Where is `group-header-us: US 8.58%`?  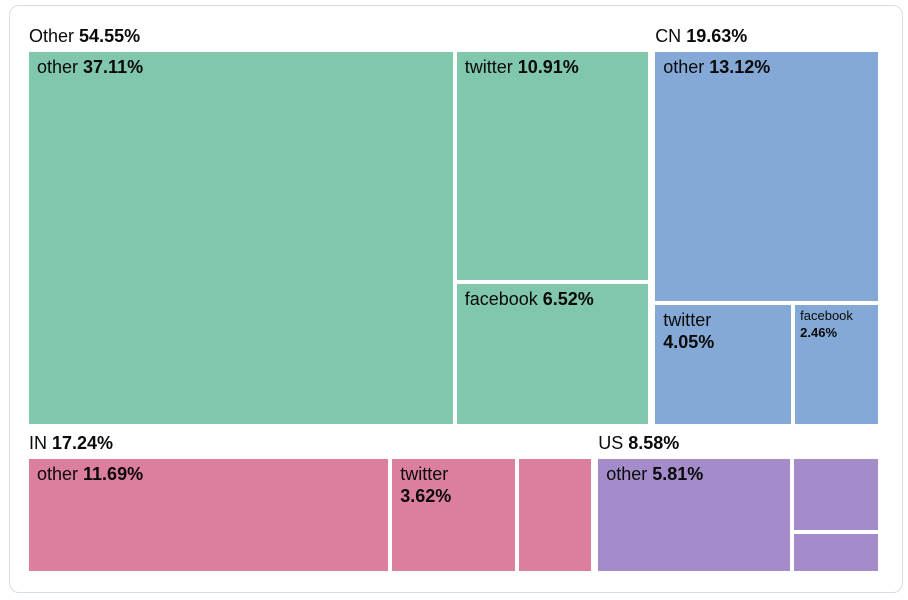 group-header-us: US 8.58% is located at coordinates (738, 443).